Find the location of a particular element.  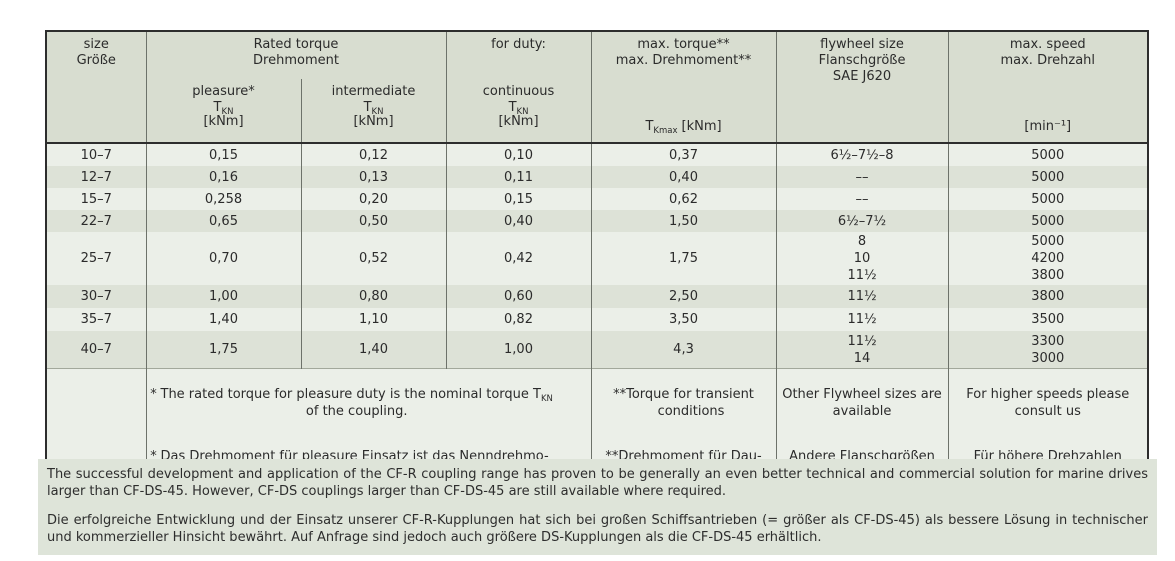

cell-flywheel: 6½–7½ is located at coordinates (862, 221).